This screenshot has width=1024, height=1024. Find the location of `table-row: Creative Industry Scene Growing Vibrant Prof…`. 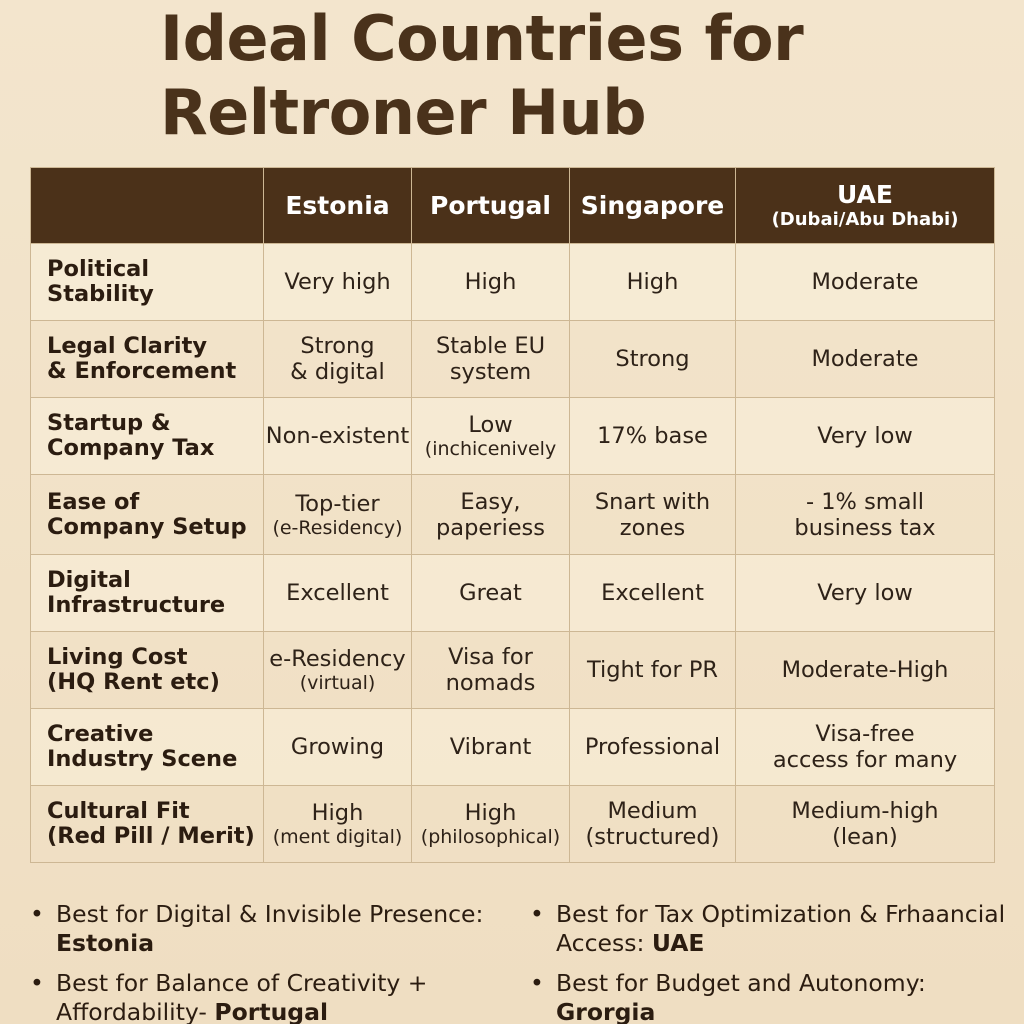

table-row: Creative Industry Scene Growing Vibrant Prof… is located at coordinates (512, 747).